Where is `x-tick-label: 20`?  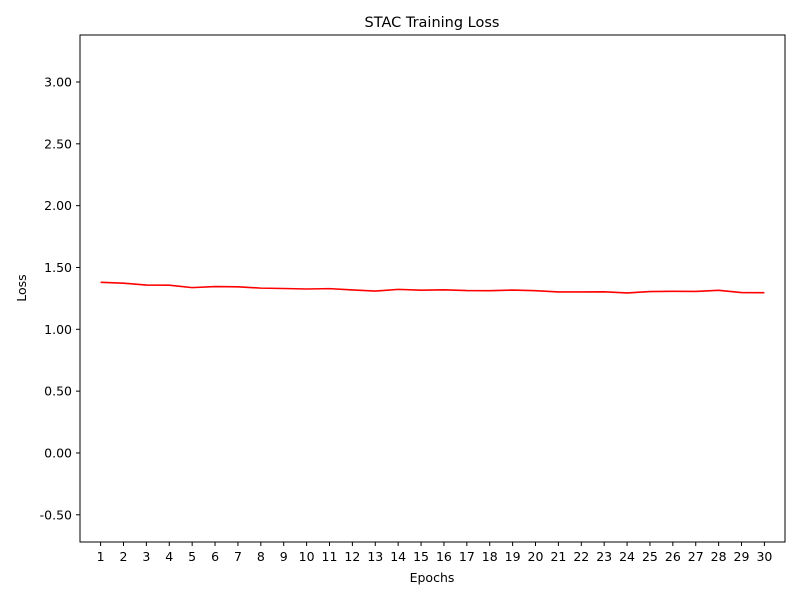 x-tick-label: 20 is located at coordinates (536, 556).